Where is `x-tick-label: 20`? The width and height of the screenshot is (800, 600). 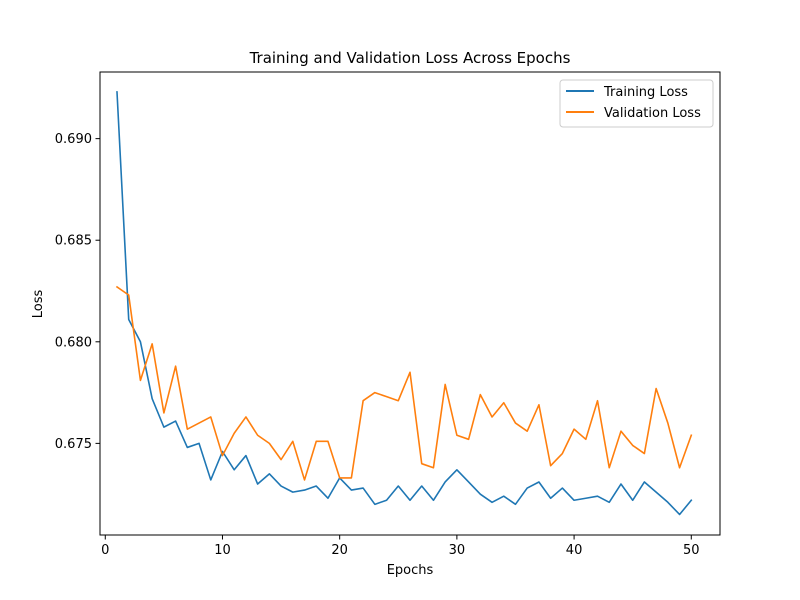
x-tick-label: 20 is located at coordinates (339, 550).